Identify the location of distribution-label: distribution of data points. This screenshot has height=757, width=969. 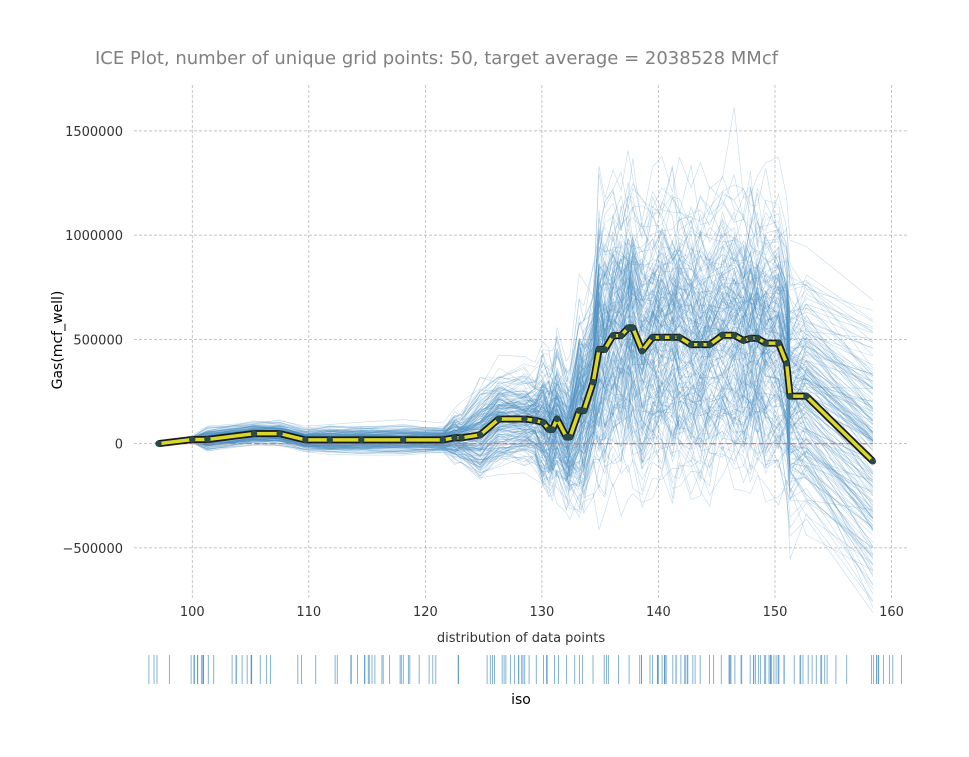
(521, 638).